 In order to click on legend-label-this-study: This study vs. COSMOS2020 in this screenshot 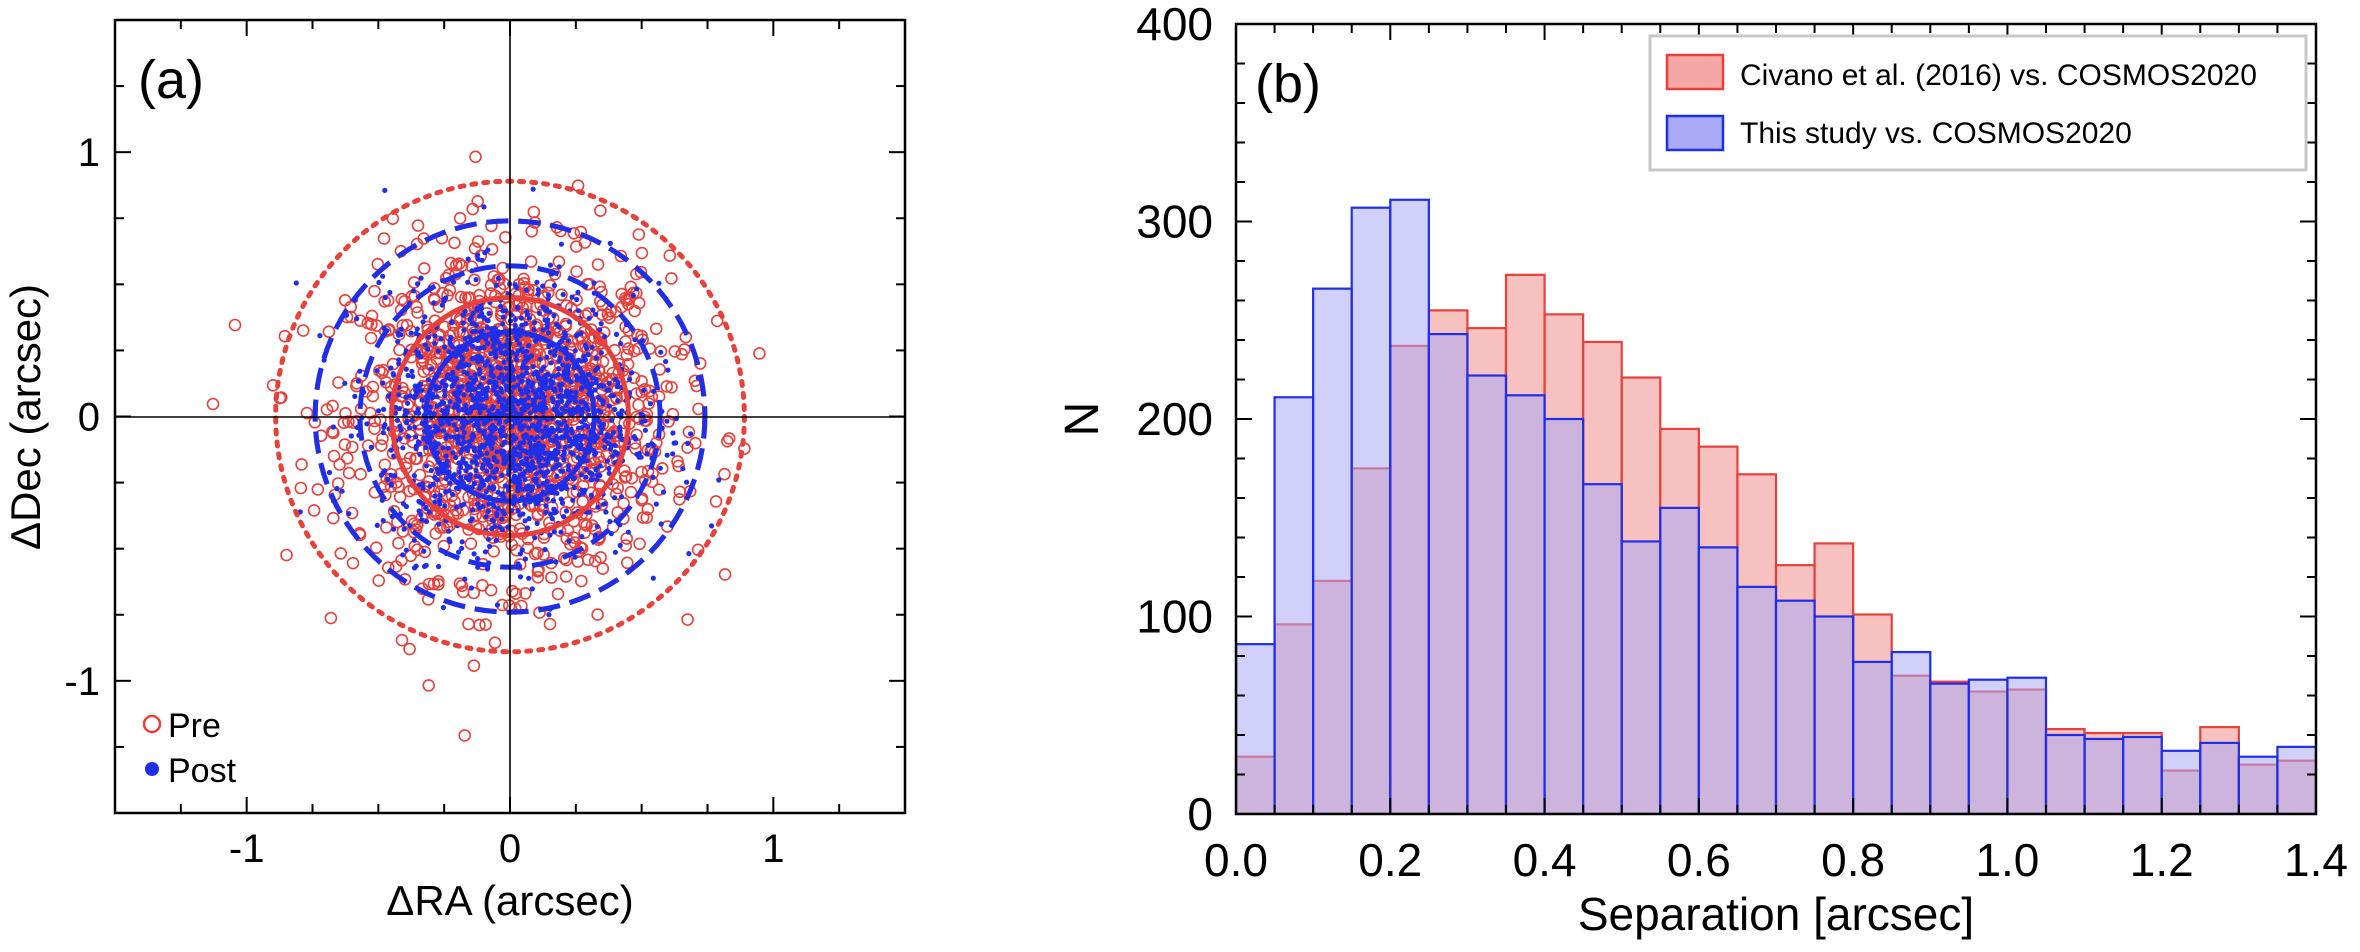, I will do `click(1936, 133)`.